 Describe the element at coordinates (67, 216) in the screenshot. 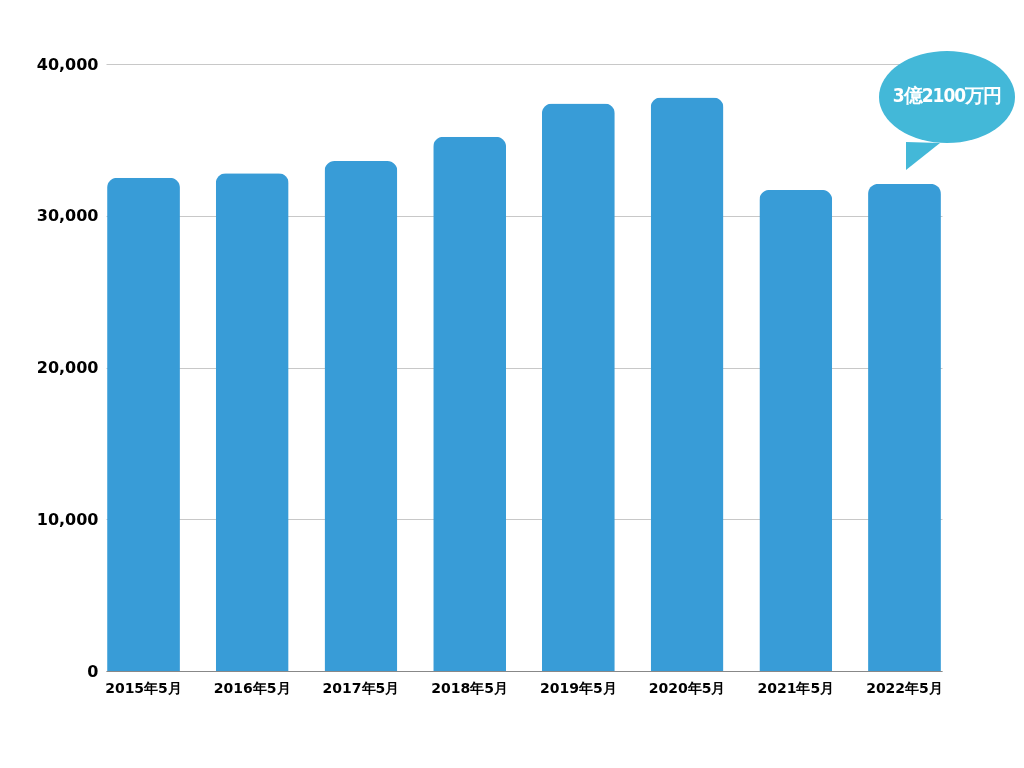

I see `y-tick-label: 30,000` at that location.